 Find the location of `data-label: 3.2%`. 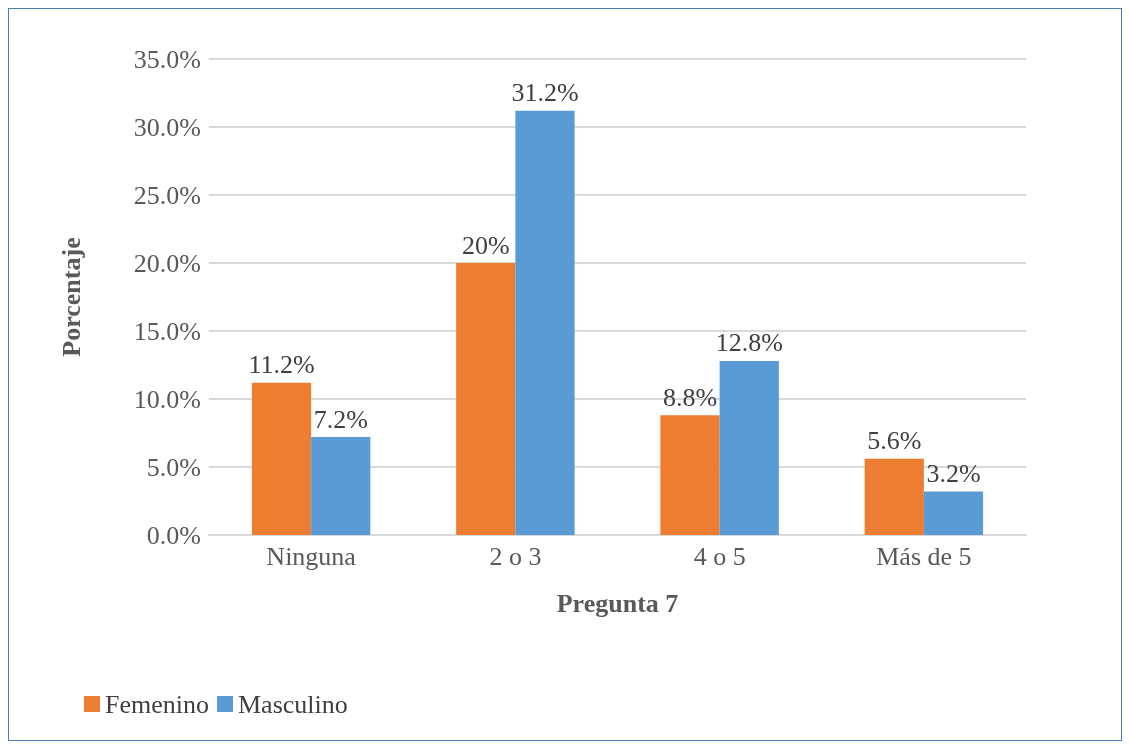

data-label: 3.2% is located at coordinates (953, 473).